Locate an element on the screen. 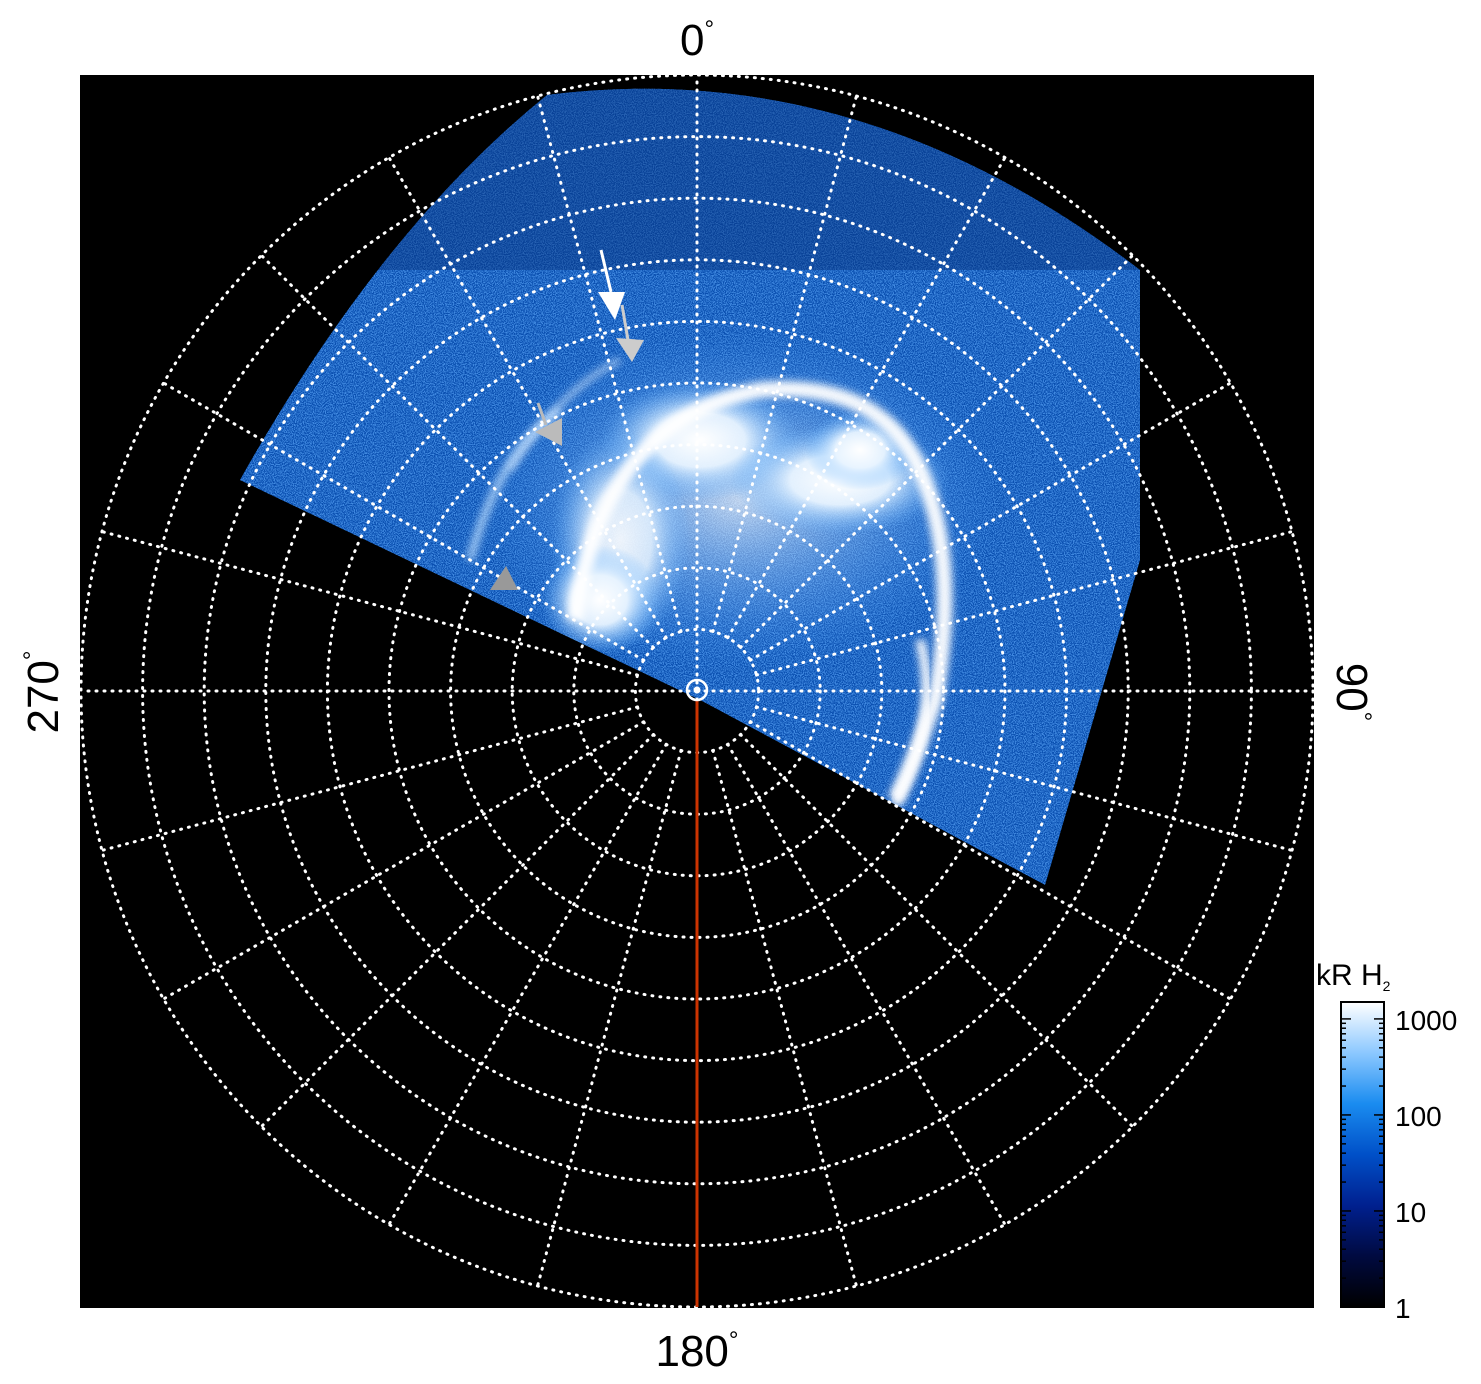 Image resolution: width=1481 pixels, height=1384 pixels. colorbar-tick-label: 10 is located at coordinates (1410, 1212).